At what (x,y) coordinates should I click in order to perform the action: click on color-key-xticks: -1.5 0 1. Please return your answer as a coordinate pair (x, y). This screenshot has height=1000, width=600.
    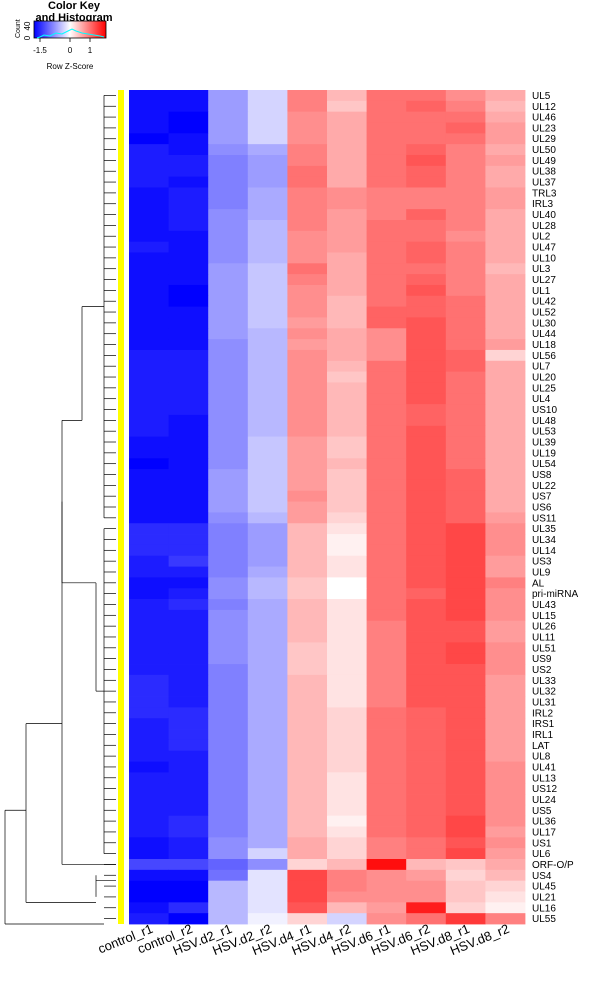
    Looking at the image, I should click on (63, 46).